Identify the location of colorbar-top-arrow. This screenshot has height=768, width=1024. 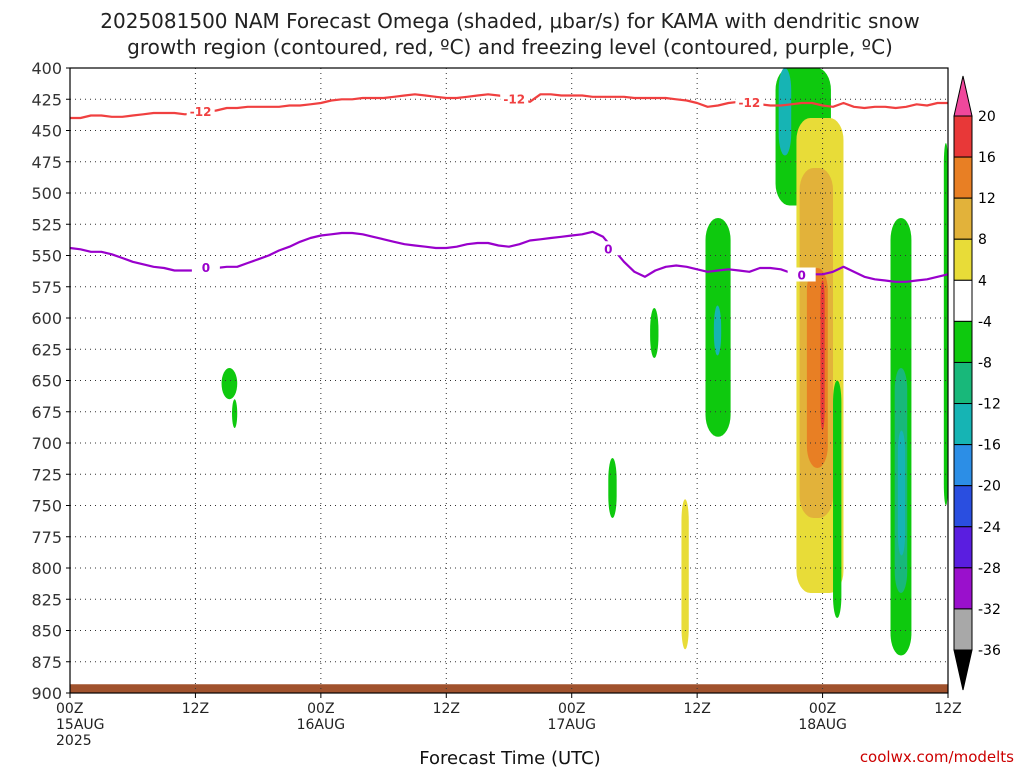
(963, 96).